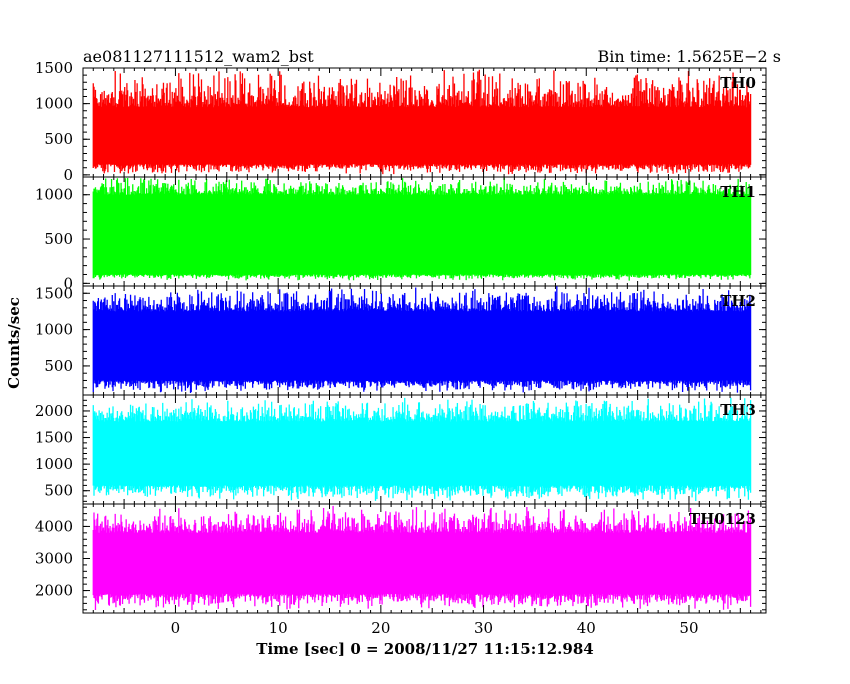 The image size is (850, 684). Describe the element at coordinates (422, 339) in the screenshot. I see `series-th2` at that location.